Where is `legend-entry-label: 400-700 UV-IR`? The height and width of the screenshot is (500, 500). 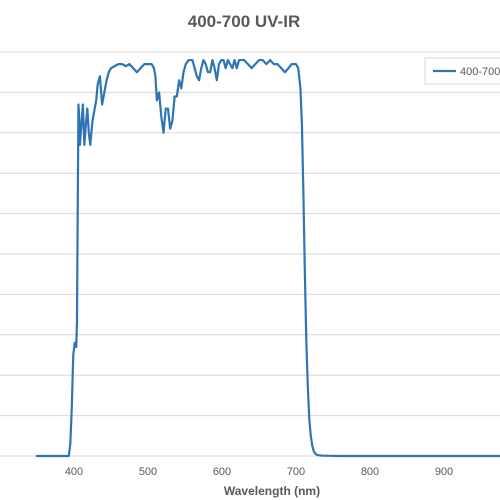 legend-entry-label: 400-700 UV-IR is located at coordinates (480, 72).